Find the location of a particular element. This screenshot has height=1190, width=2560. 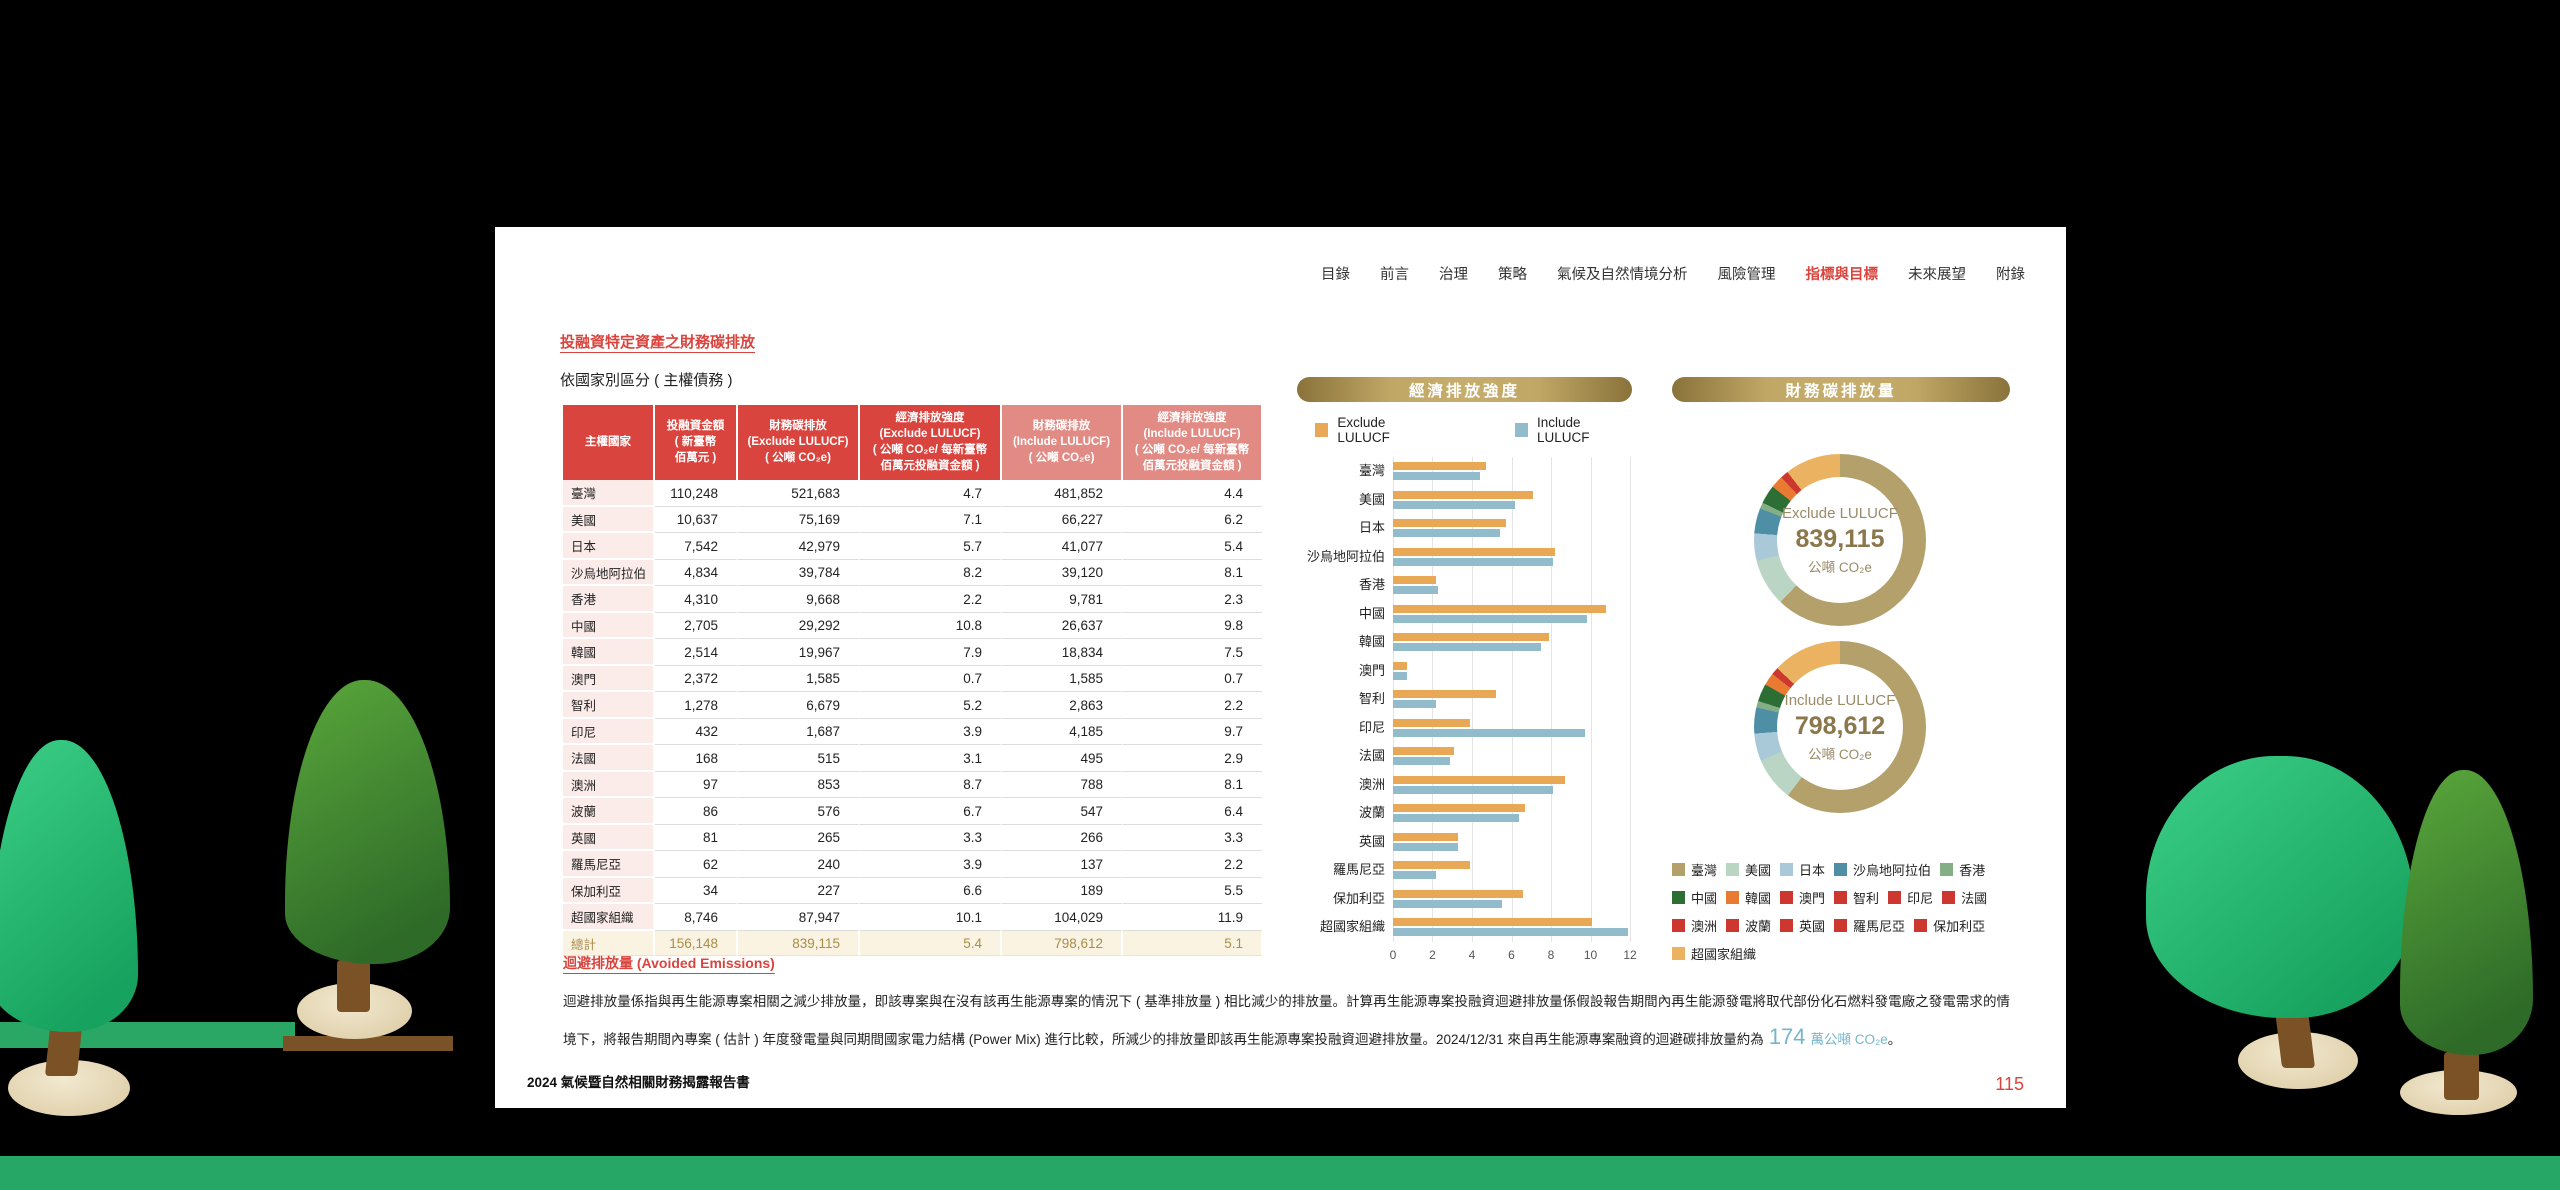

table-cell-excl: 839,115 is located at coordinates (799, 943).